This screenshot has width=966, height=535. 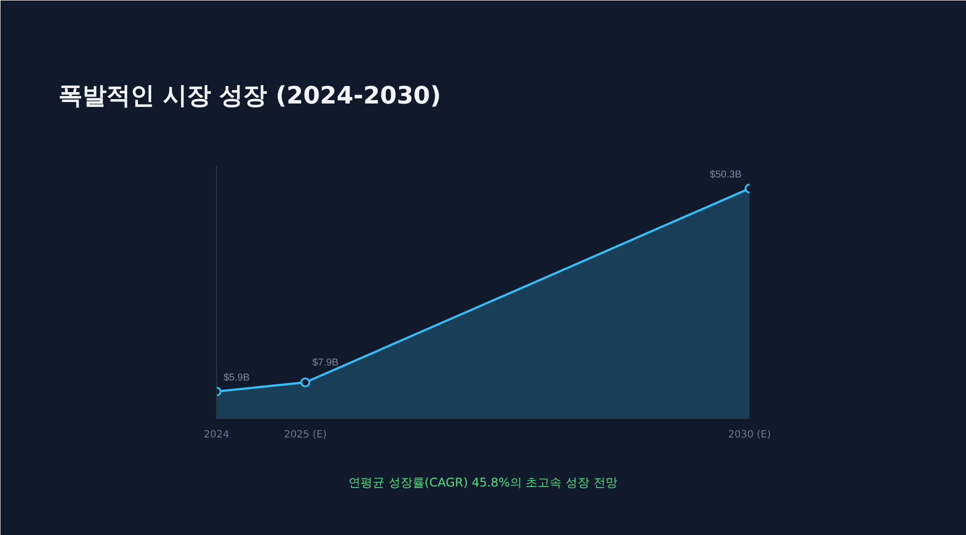 What do you see at coordinates (726, 175) in the screenshot?
I see `data-label: $50.3B` at bounding box center [726, 175].